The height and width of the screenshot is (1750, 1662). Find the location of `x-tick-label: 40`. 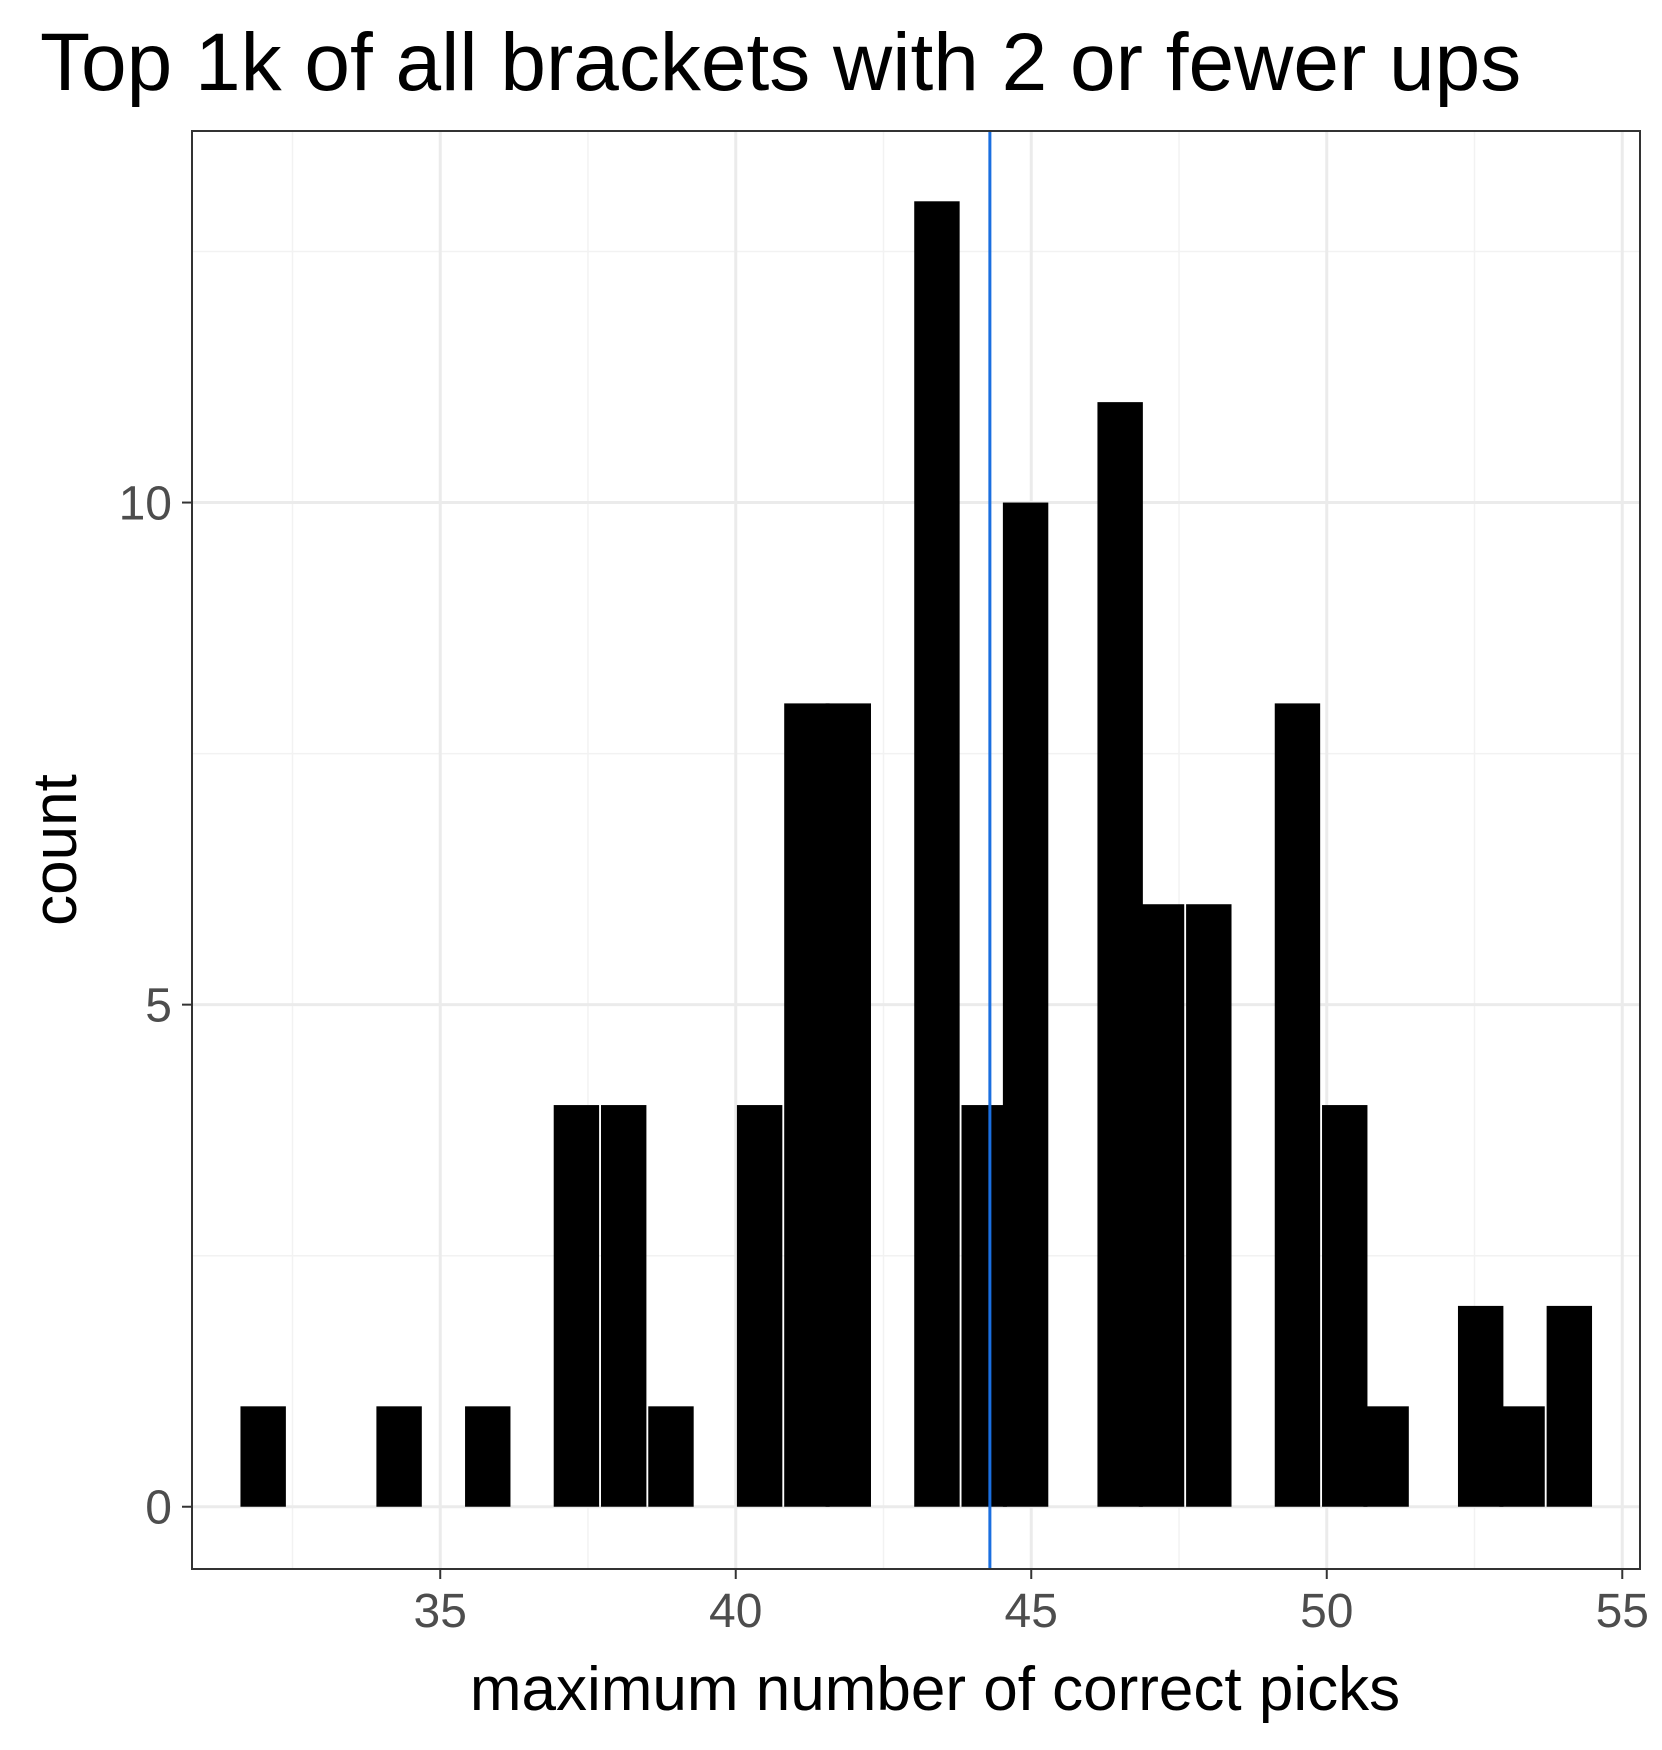

x-tick-label: 40 is located at coordinates (735, 1611).